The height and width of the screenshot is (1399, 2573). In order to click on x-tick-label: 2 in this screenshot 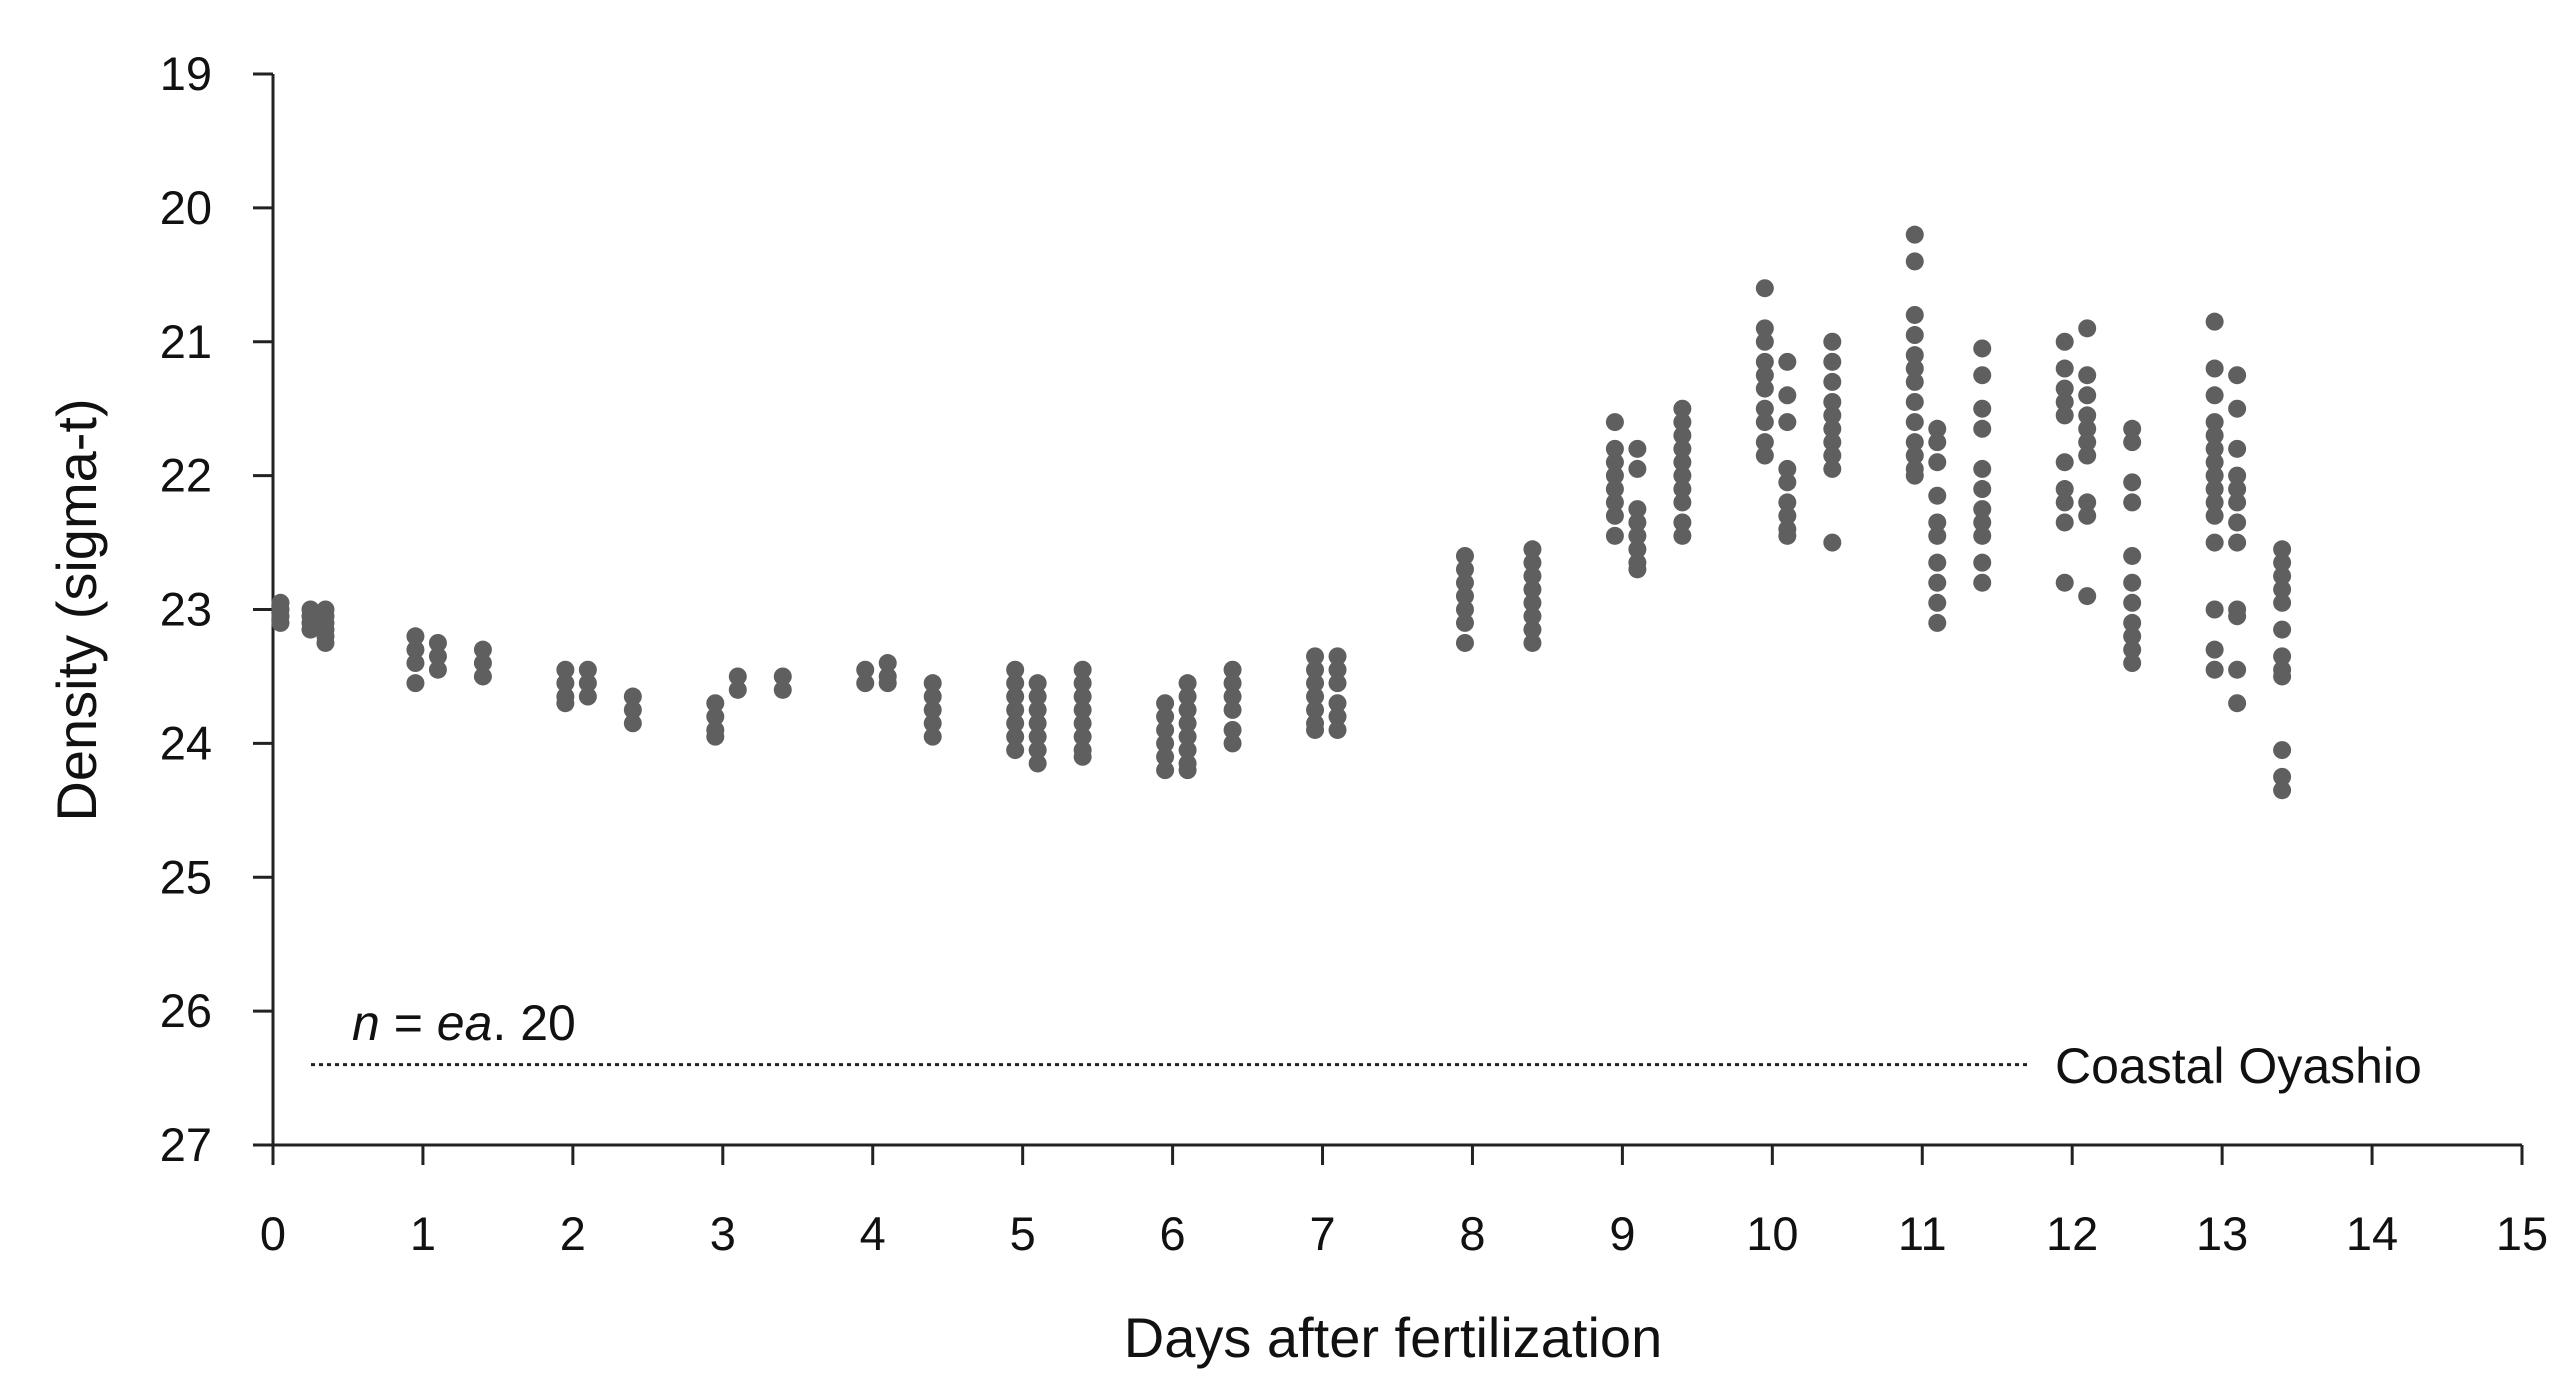, I will do `click(573, 1233)`.